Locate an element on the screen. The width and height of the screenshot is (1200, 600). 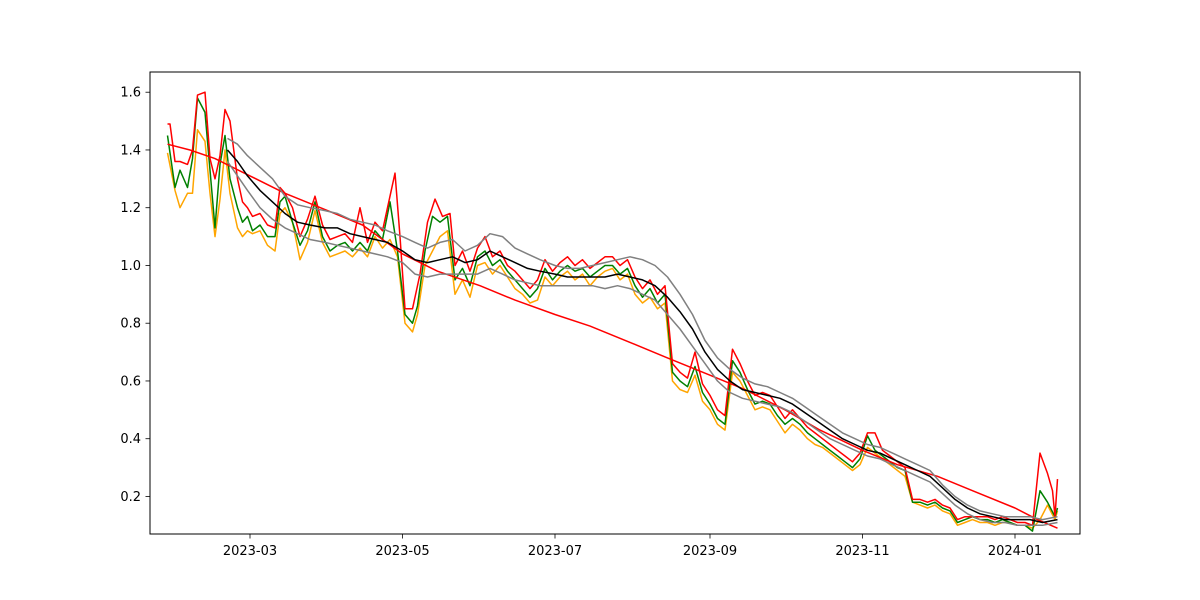
y-tick-label: 0.8 is located at coordinates (130, 324).